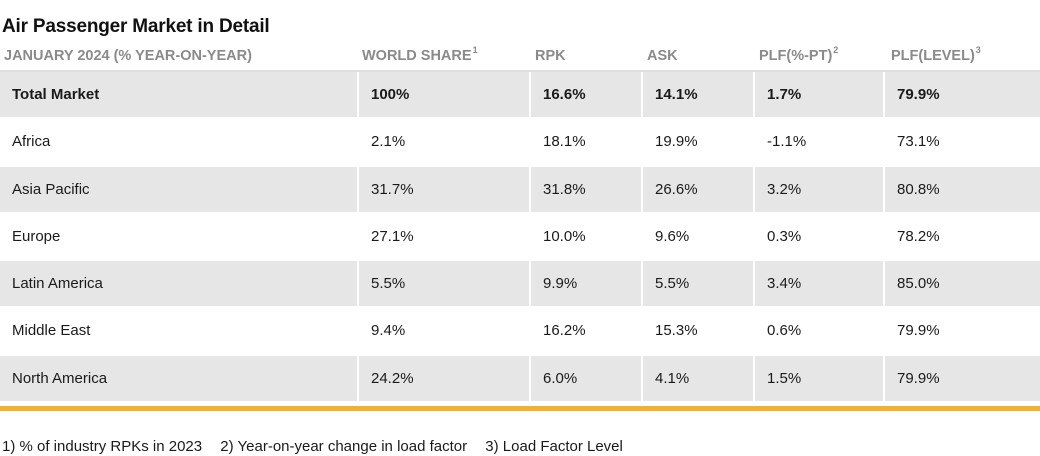 This screenshot has height=456, width=1040. Describe the element at coordinates (787, 142) in the screenshot. I see `cell-plf-pt: -1.1%` at that location.